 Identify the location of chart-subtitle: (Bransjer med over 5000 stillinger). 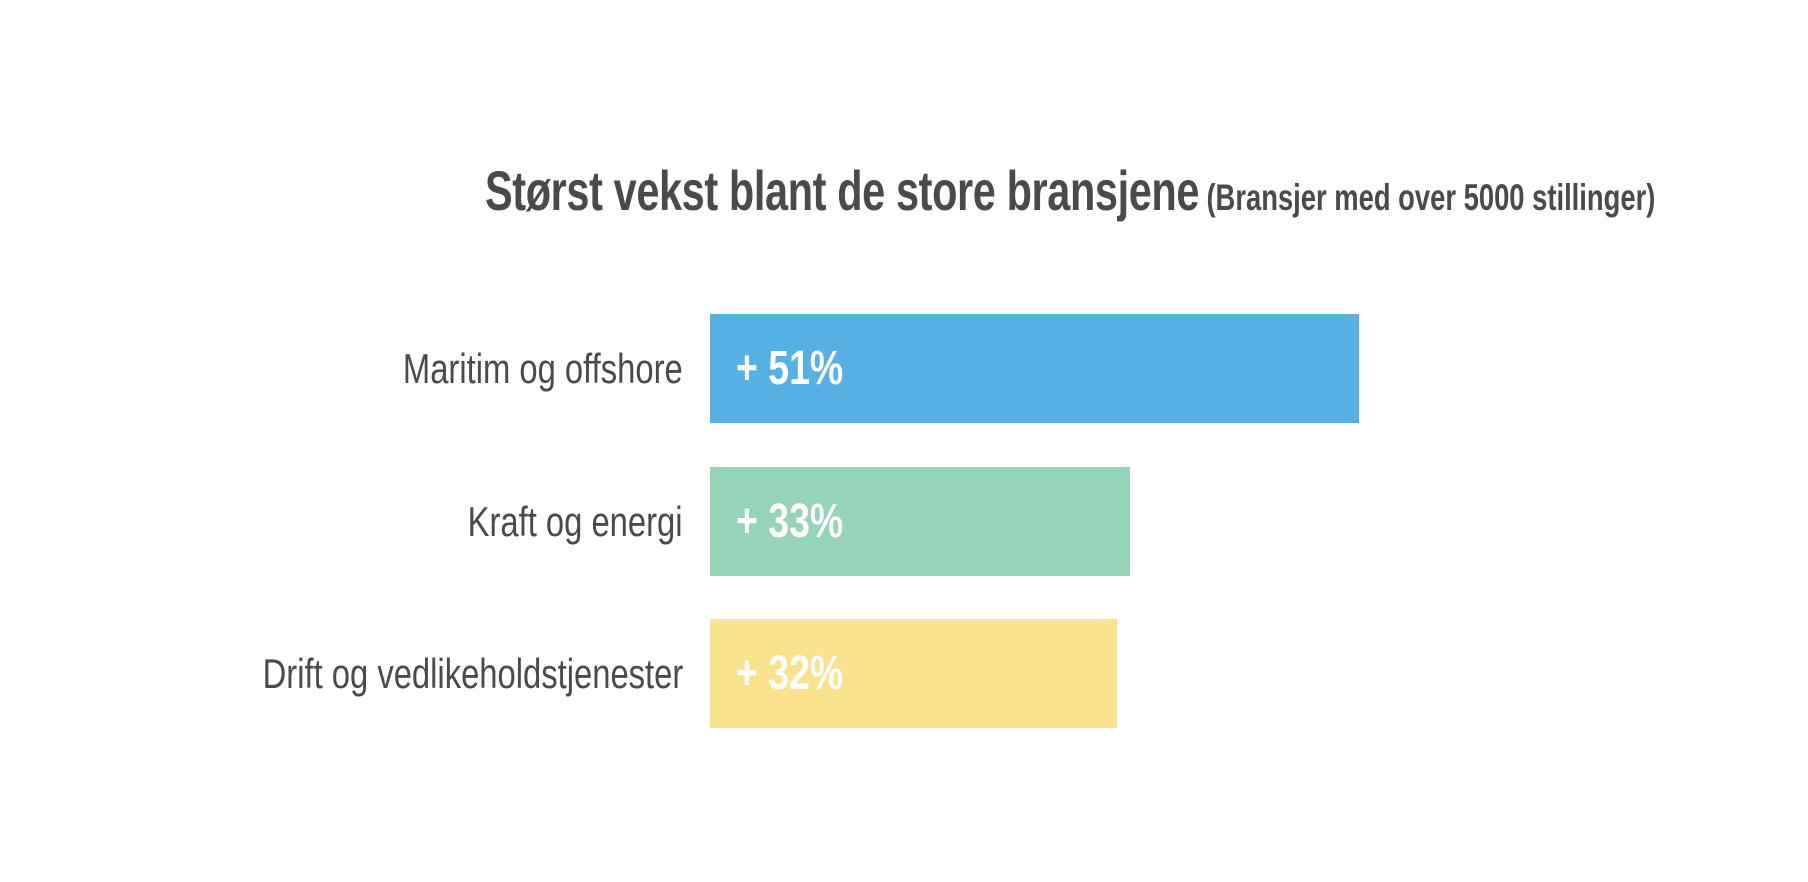
(1431, 197).